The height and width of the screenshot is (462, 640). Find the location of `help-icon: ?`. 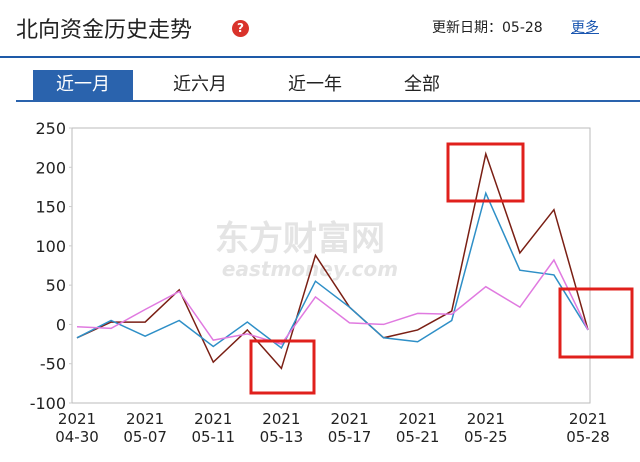

help-icon: ? is located at coordinates (240, 28).